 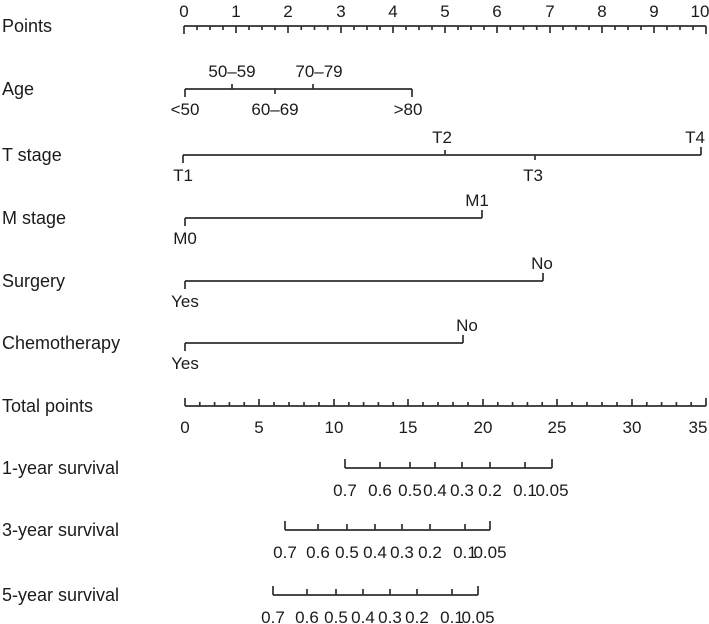 I want to click on row-label-total-points: Total points, so click(x=47, y=406).